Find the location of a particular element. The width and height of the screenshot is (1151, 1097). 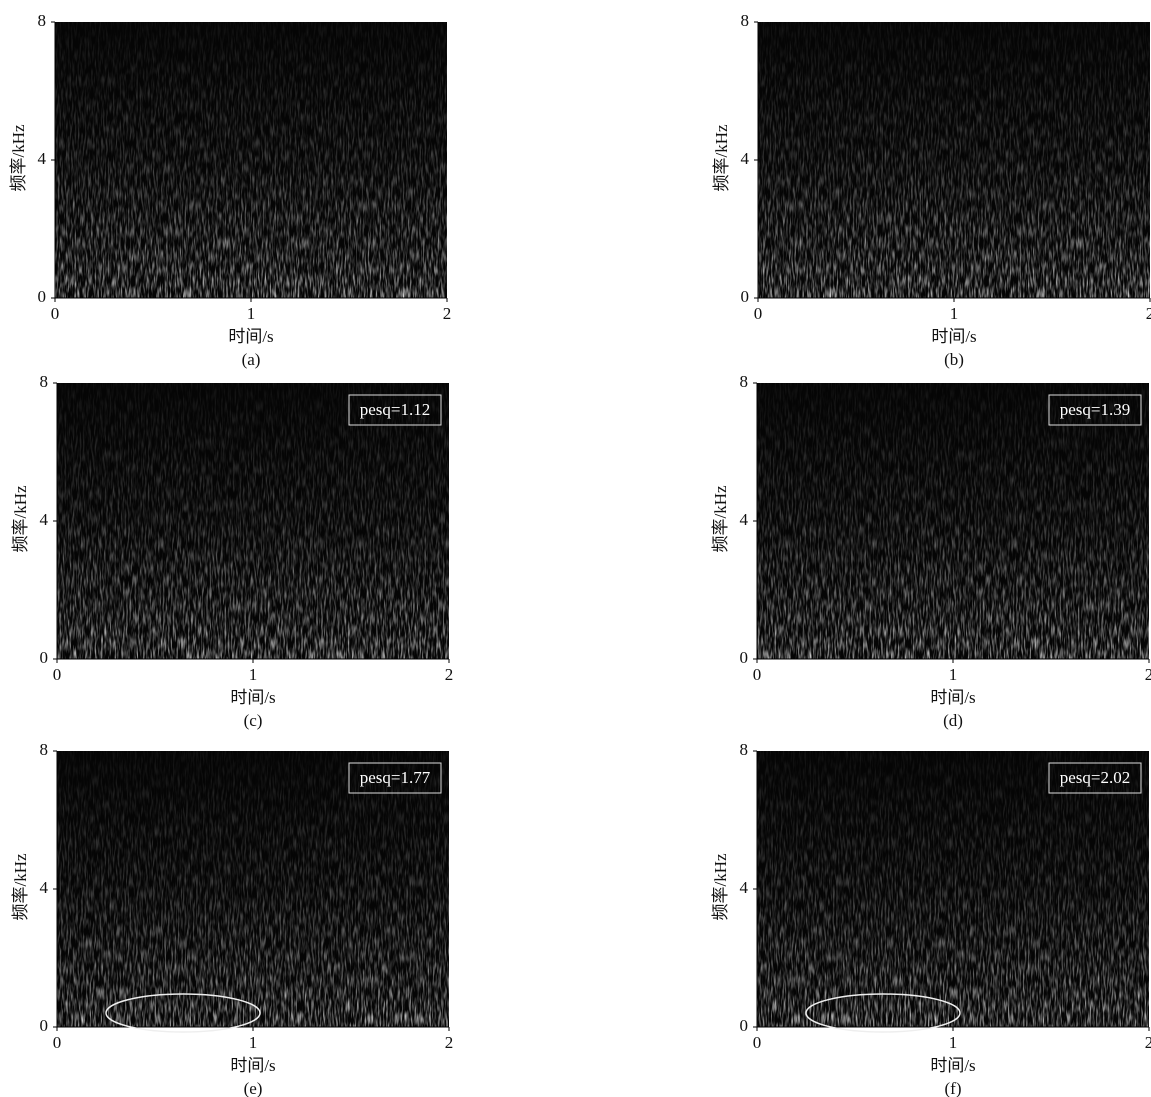

annotation: pesq=1.77 is located at coordinates (395, 777).